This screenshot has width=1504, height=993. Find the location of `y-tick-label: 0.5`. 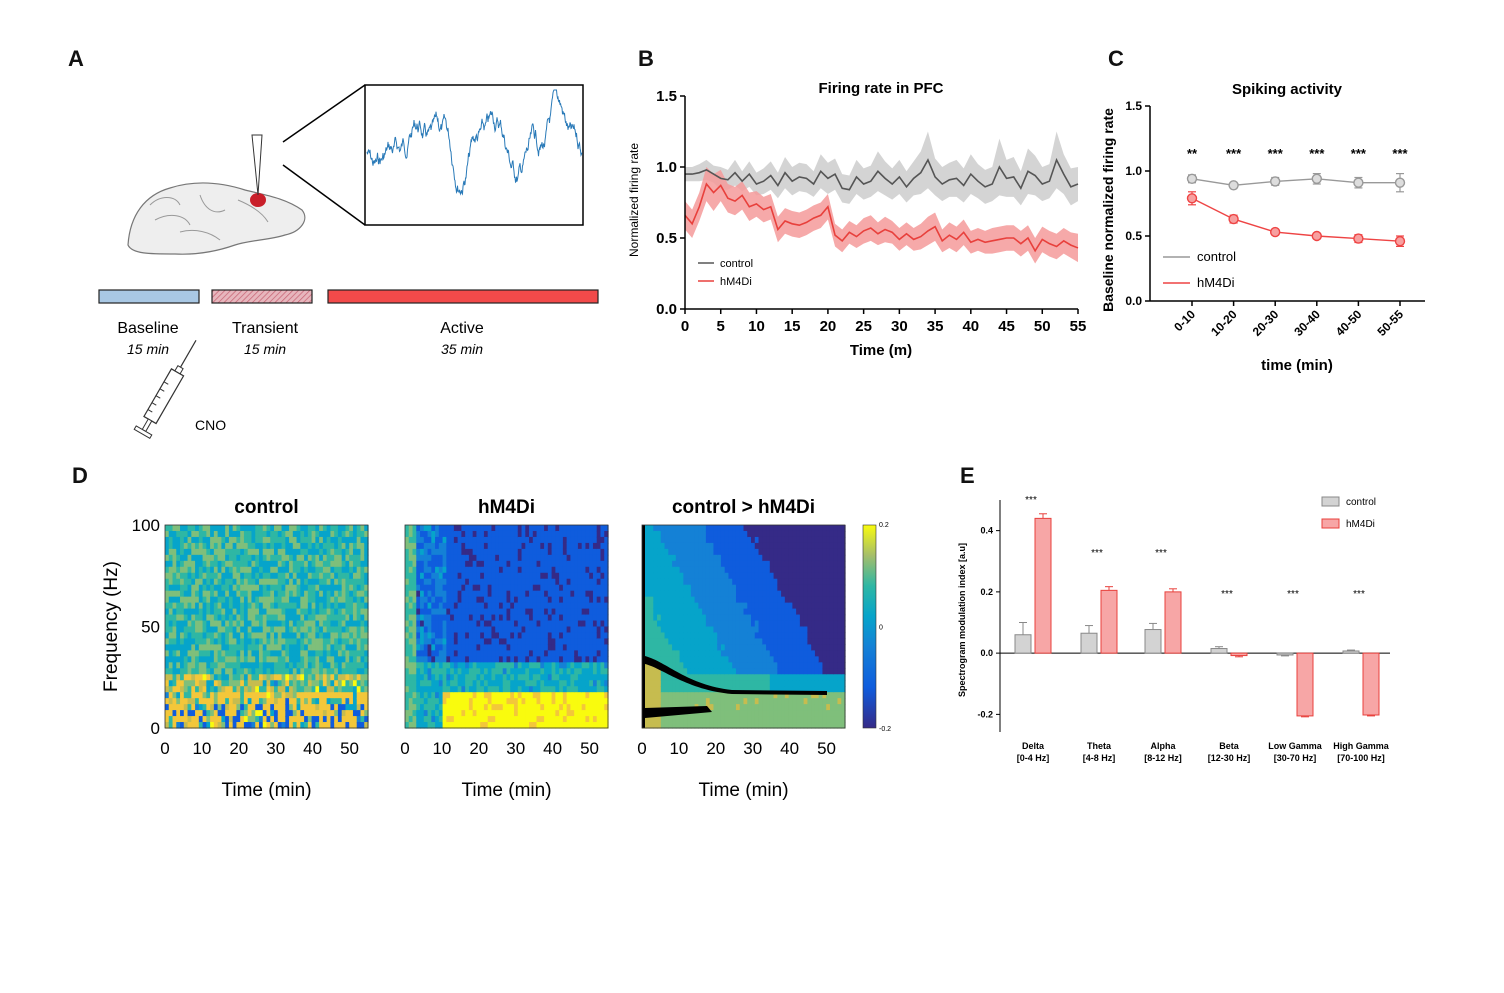

y-tick-label: 0.5 is located at coordinates (1133, 236).